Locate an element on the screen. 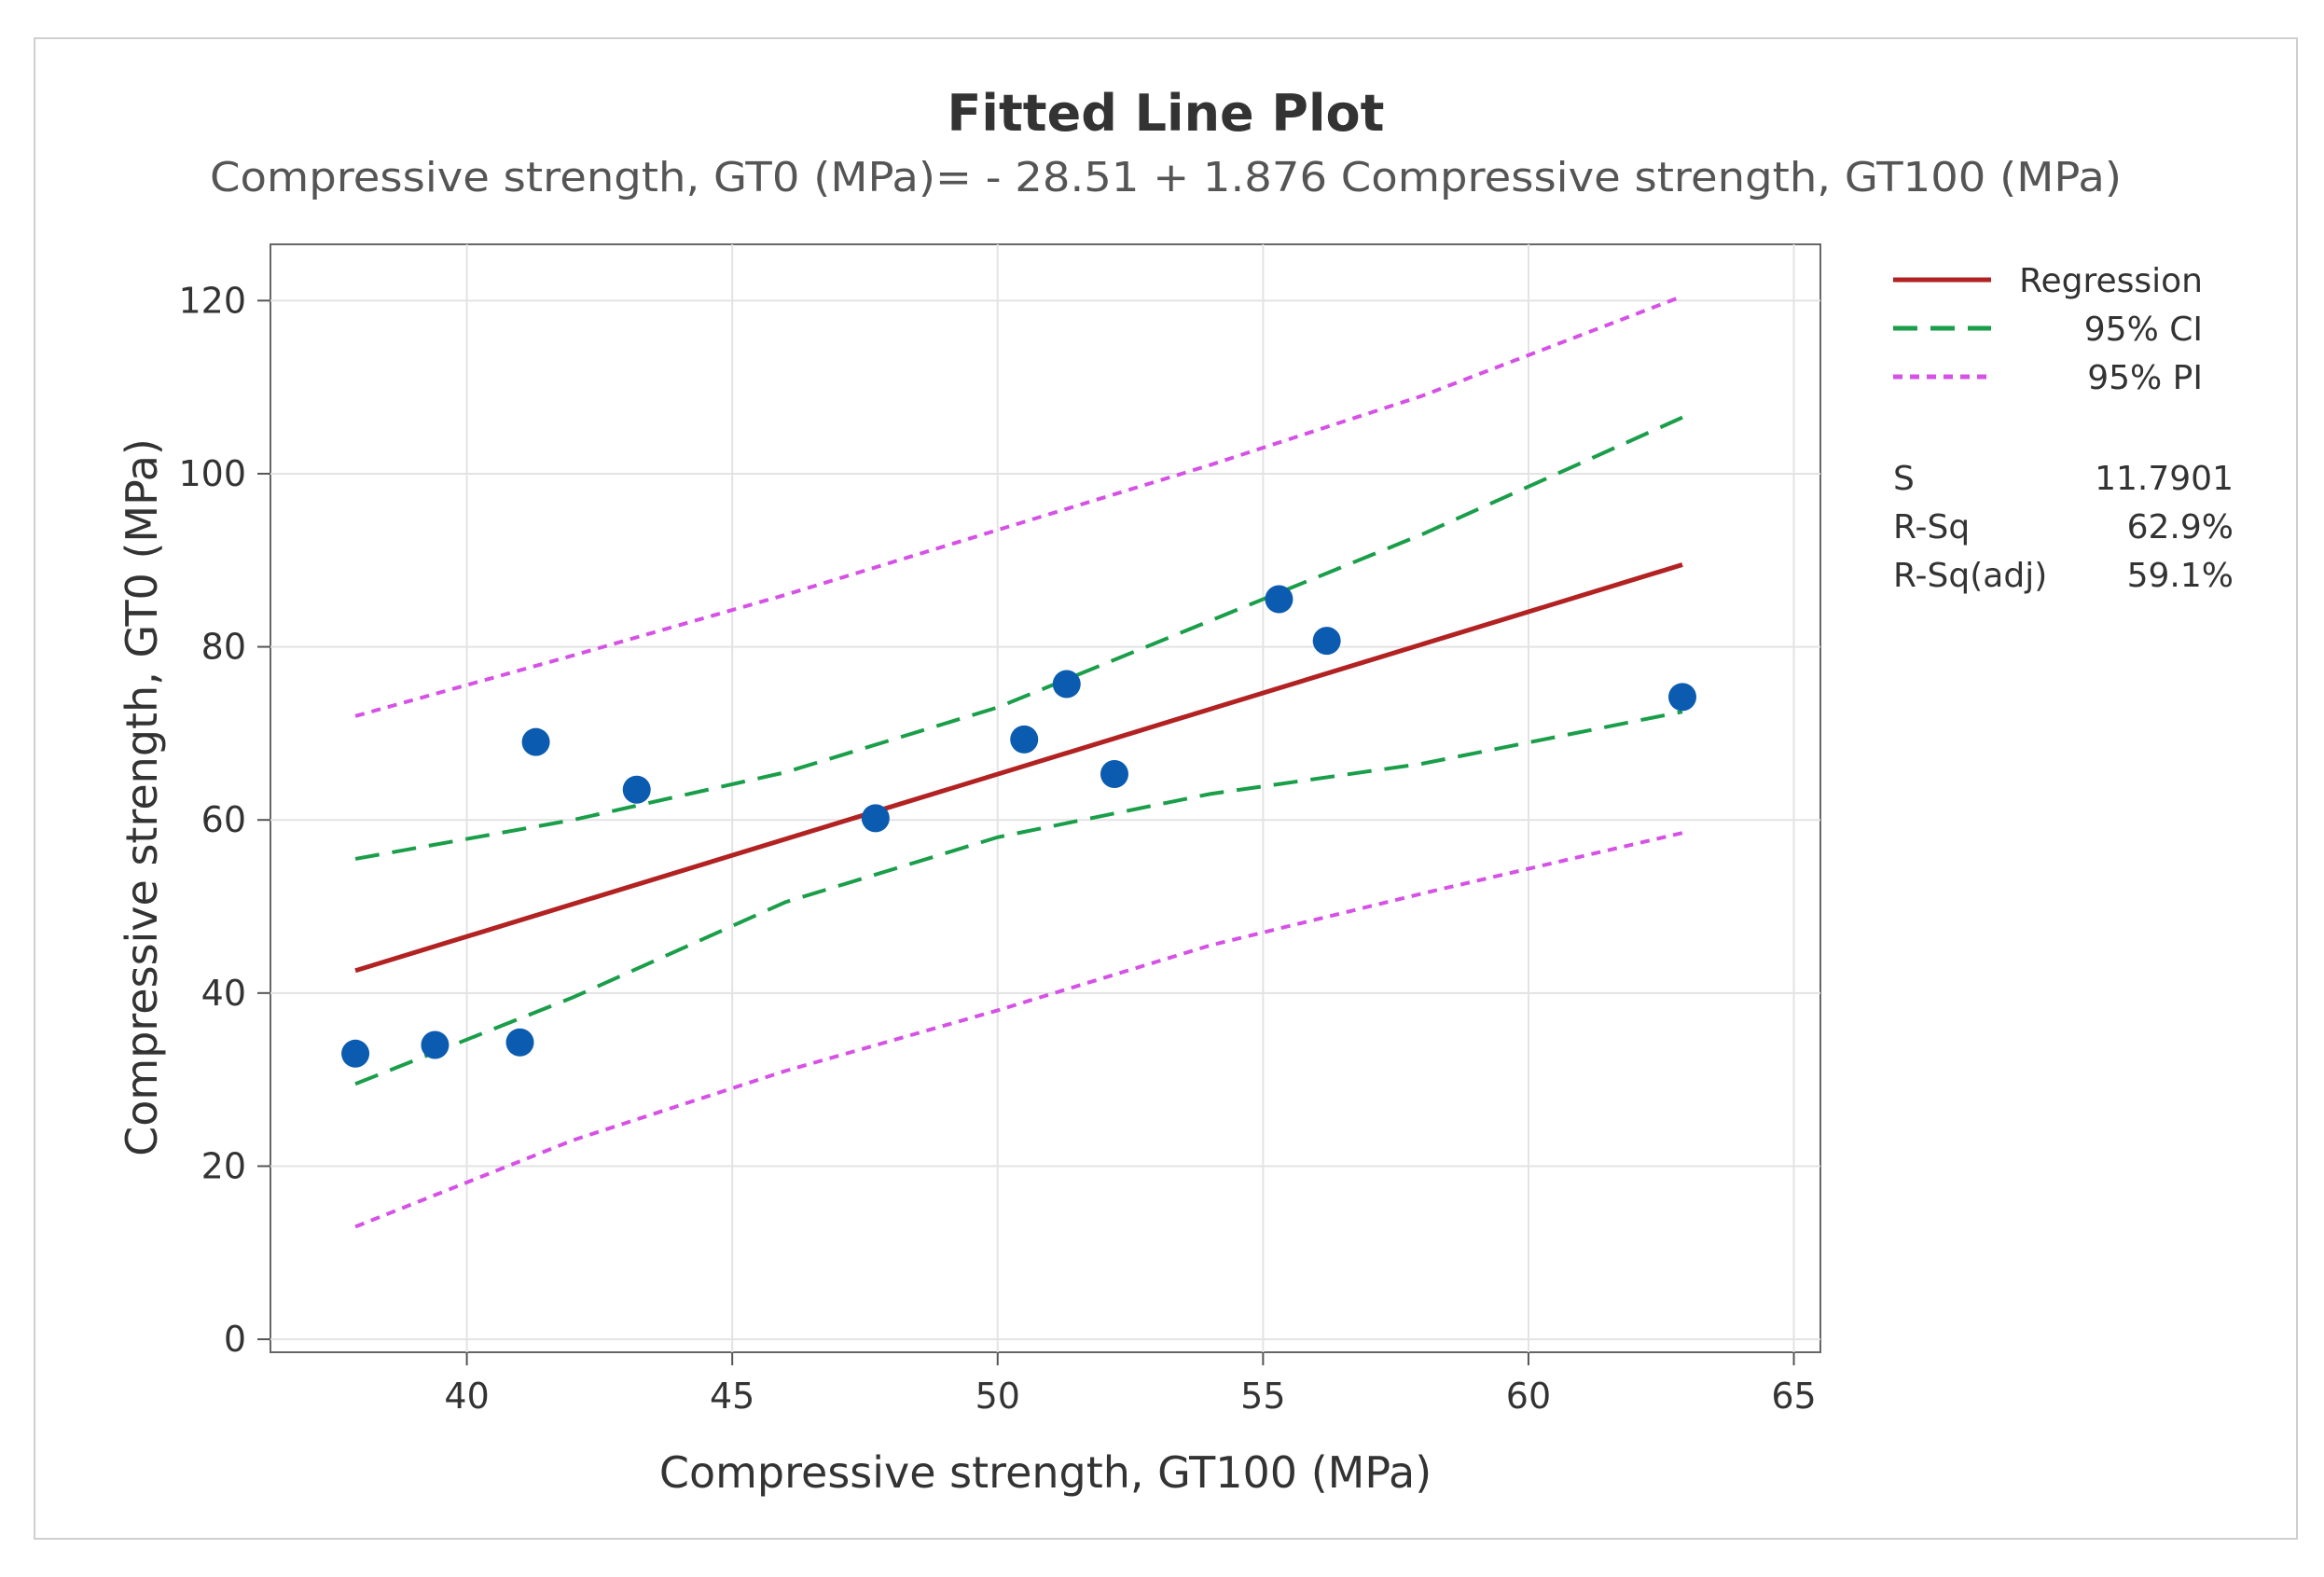 This screenshot has width=2324, height=1577. pi-lower-line is located at coordinates (1018, 1030).